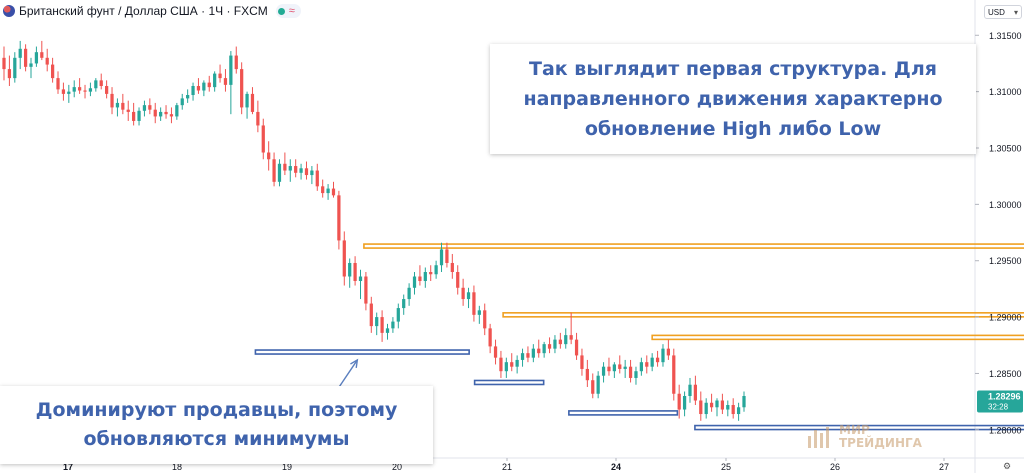 The height and width of the screenshot is (473, 1024). I want to click on price-tick-label: 1.28000, so click(1005, 430).